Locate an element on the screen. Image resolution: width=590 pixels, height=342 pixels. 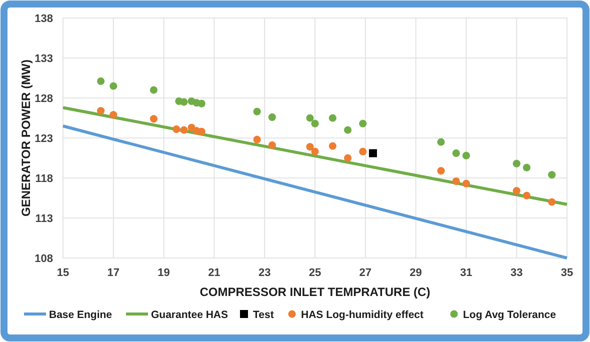
x-tick-label: 17 is located at coordinates (113, 273).